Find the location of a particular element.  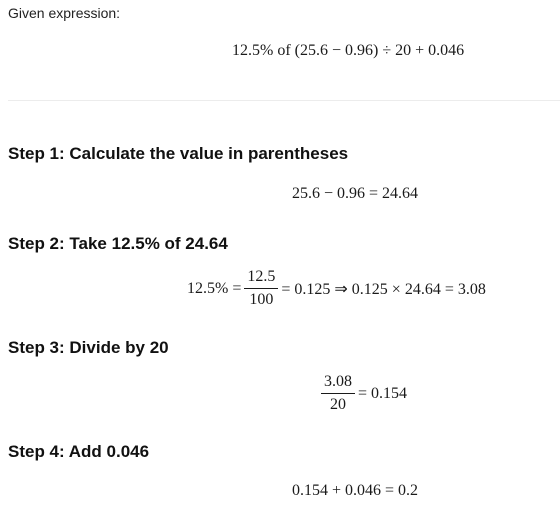

step-2-fraction-numerator: 12.5 is located at coordinates (261, 279).